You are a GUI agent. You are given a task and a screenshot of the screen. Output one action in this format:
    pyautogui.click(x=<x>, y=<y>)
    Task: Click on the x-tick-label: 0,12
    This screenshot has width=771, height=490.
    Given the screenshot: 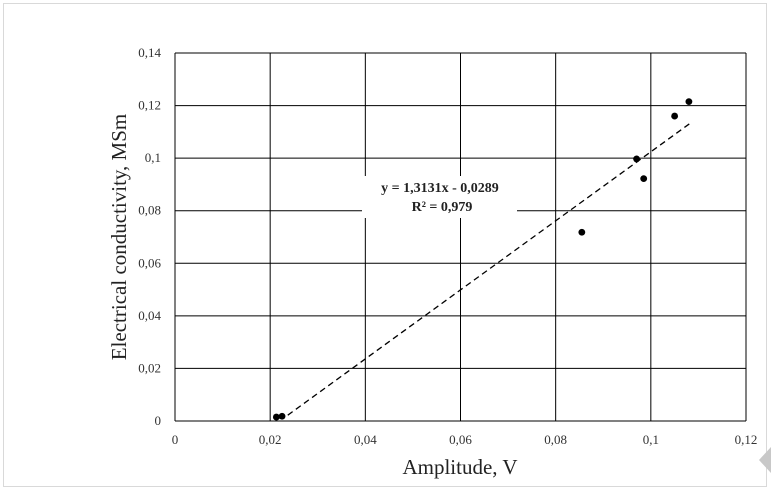 What is the action you would take?
    pyautogui.click(x=746, y=439)
    